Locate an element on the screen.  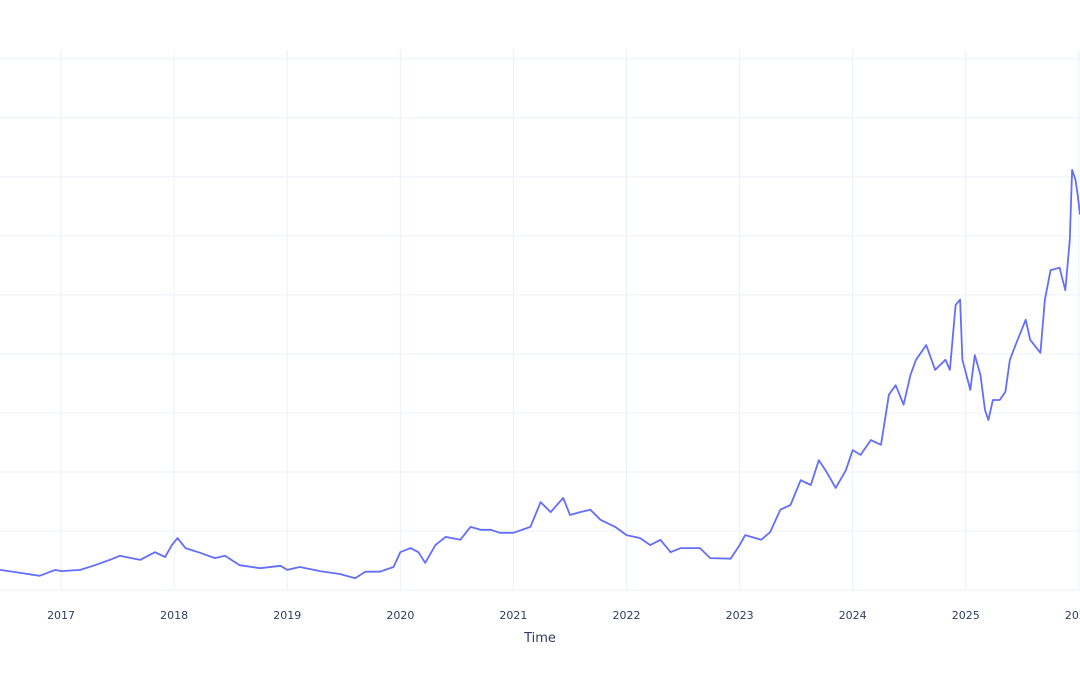
x-tick-label: 2021 is located at coordinates (513, 615).